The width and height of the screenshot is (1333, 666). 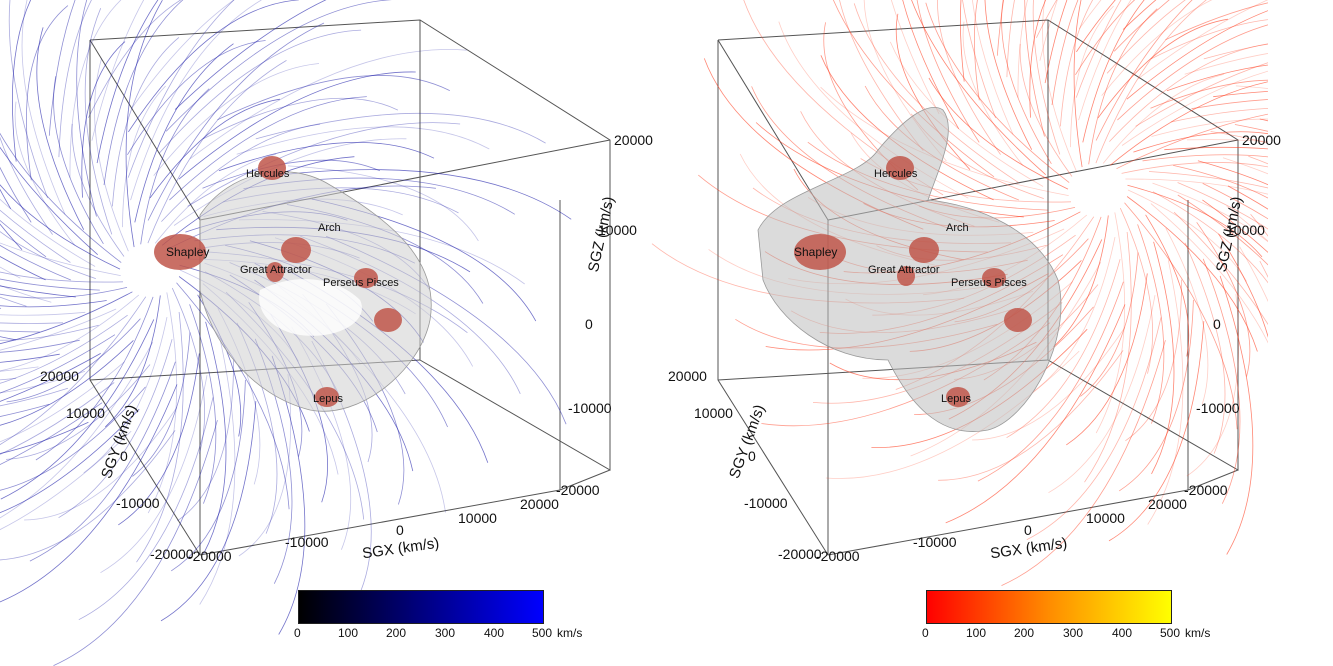 What do you see at coordinates (589, 324) in the screenshot?
I see `sgz-tick: 0` at bounding box center [589, 324].